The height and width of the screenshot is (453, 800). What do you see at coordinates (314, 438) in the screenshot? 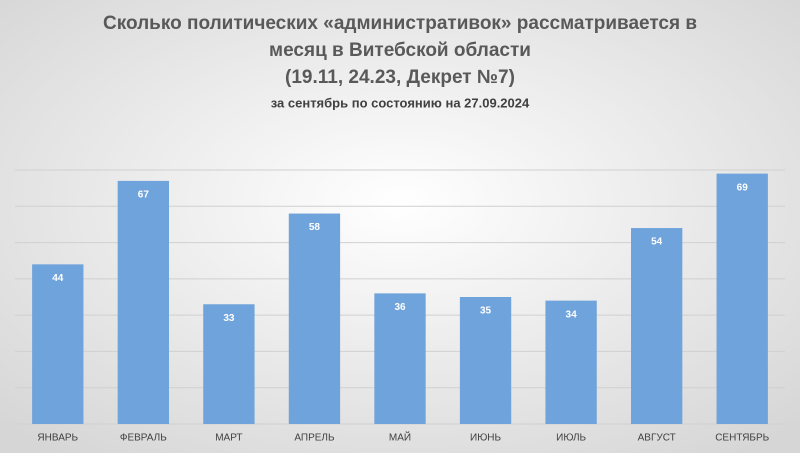
I see `x-tick-label: АПРЕЛЬ` at bounding box center [314, 438].